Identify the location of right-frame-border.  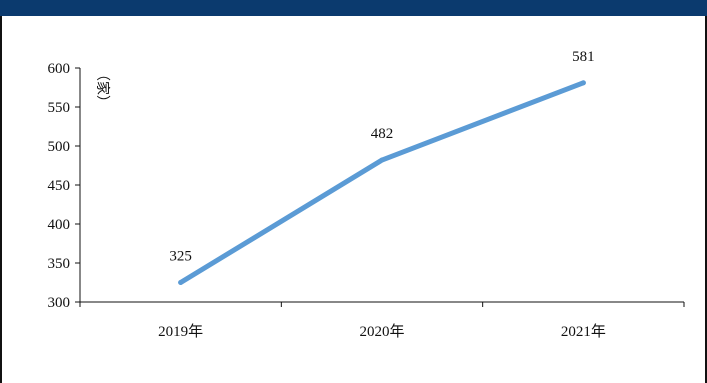
(706, 199).